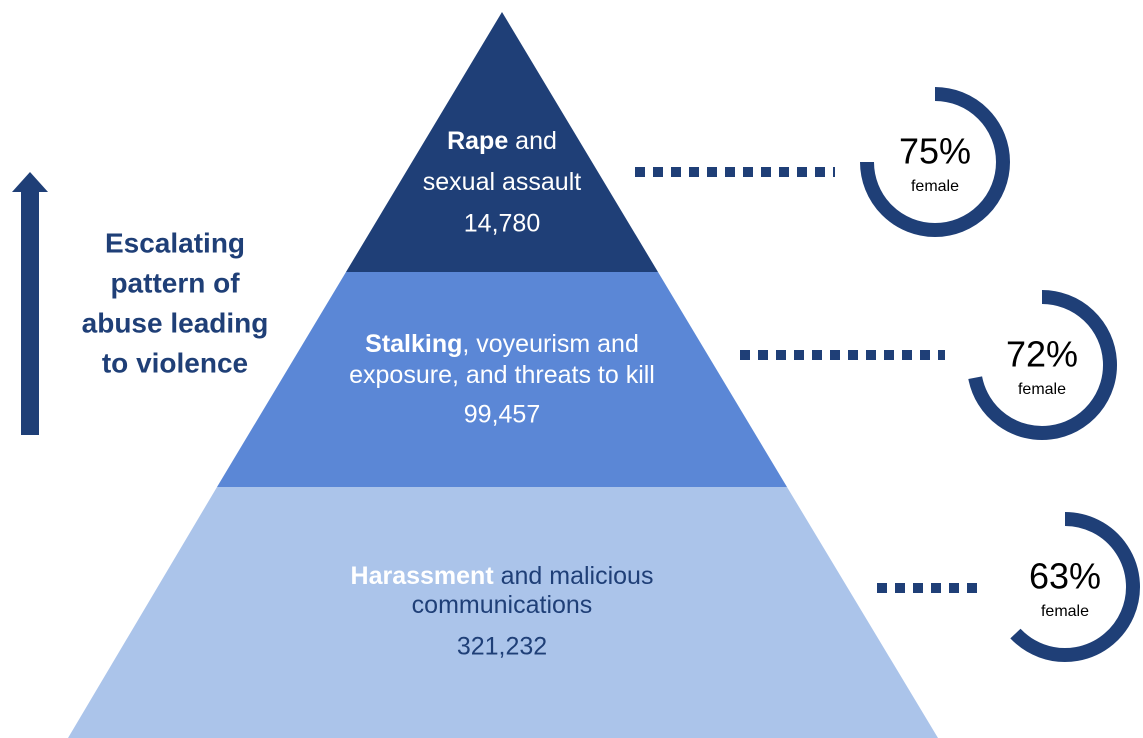  I want to click on level-label: Rape and, so click(502, 141).